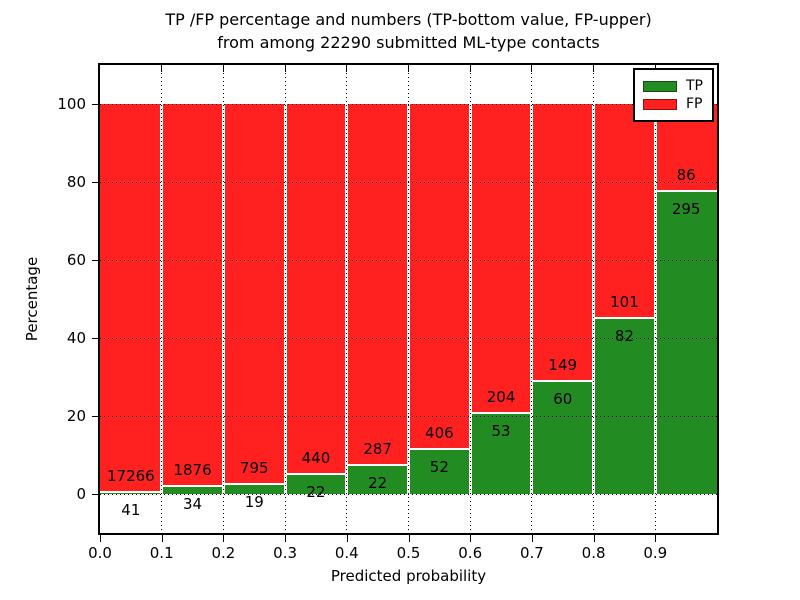  What do you see at coordinates (694, 104) in the screenshot?
I see `legend-label-fp: FP` at bounding box center [694, 104].